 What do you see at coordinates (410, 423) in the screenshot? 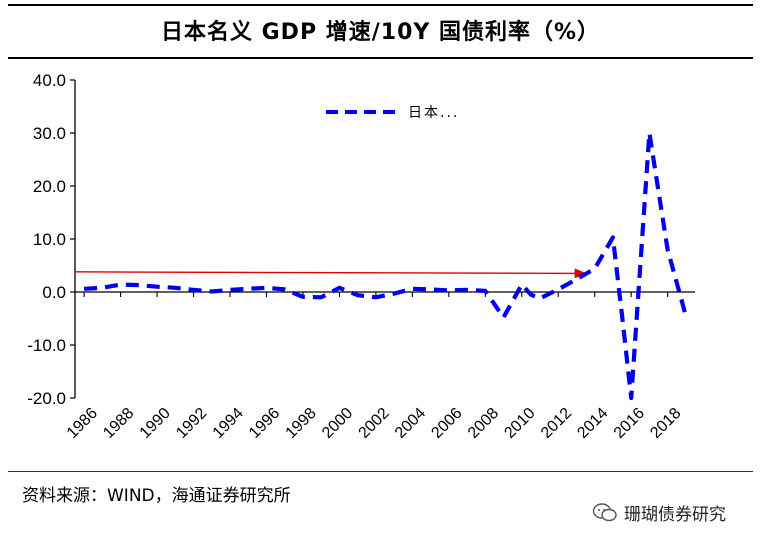
I see `x-tick-label: 2004` at bounding box center [410, 423].